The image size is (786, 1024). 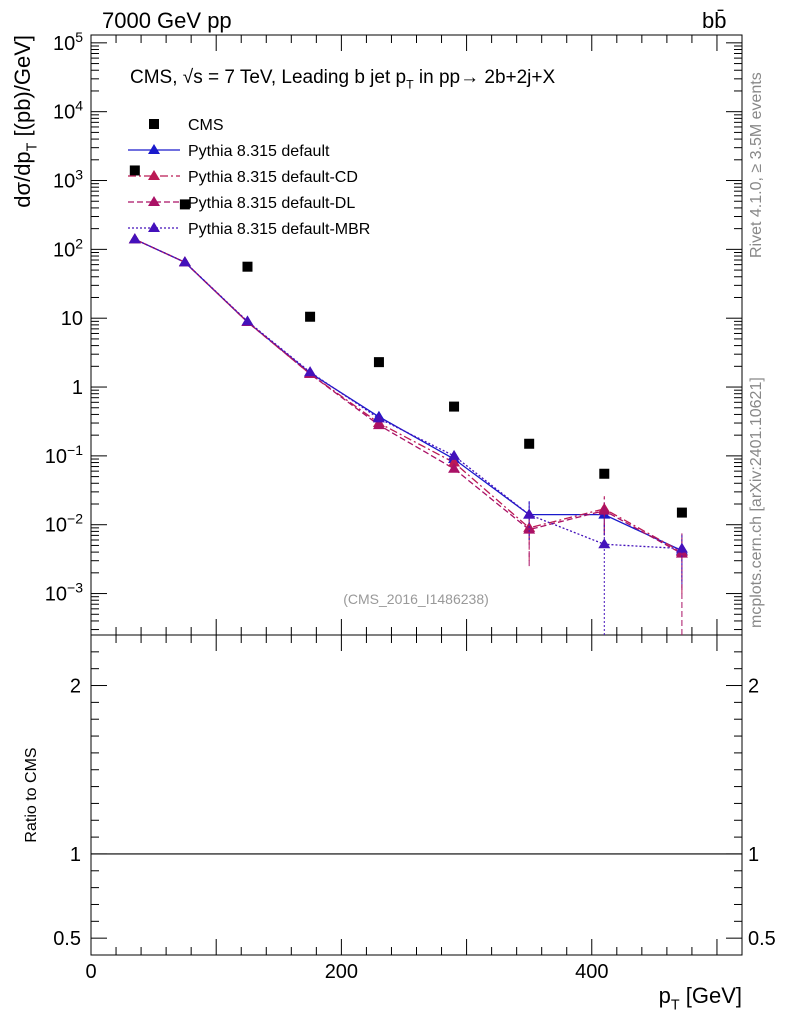 I want to click on legend-marker-pythia-8-315-default, so click(x=154, y=149).